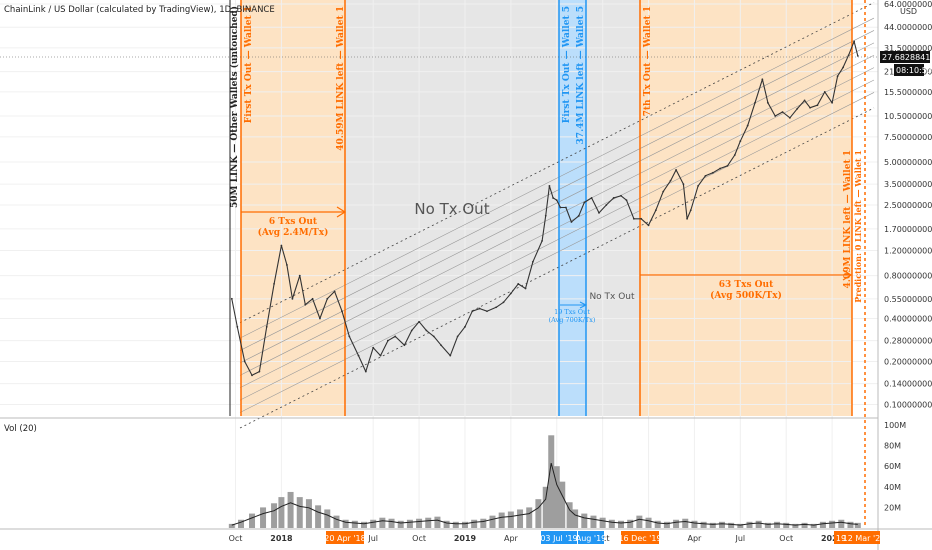  What do you see at coordinates (848, 219) in the screenshot?
I see `wallet1-4m-label: 4.09M LINK left — Wallet 1` at bounding box center [848, 219].